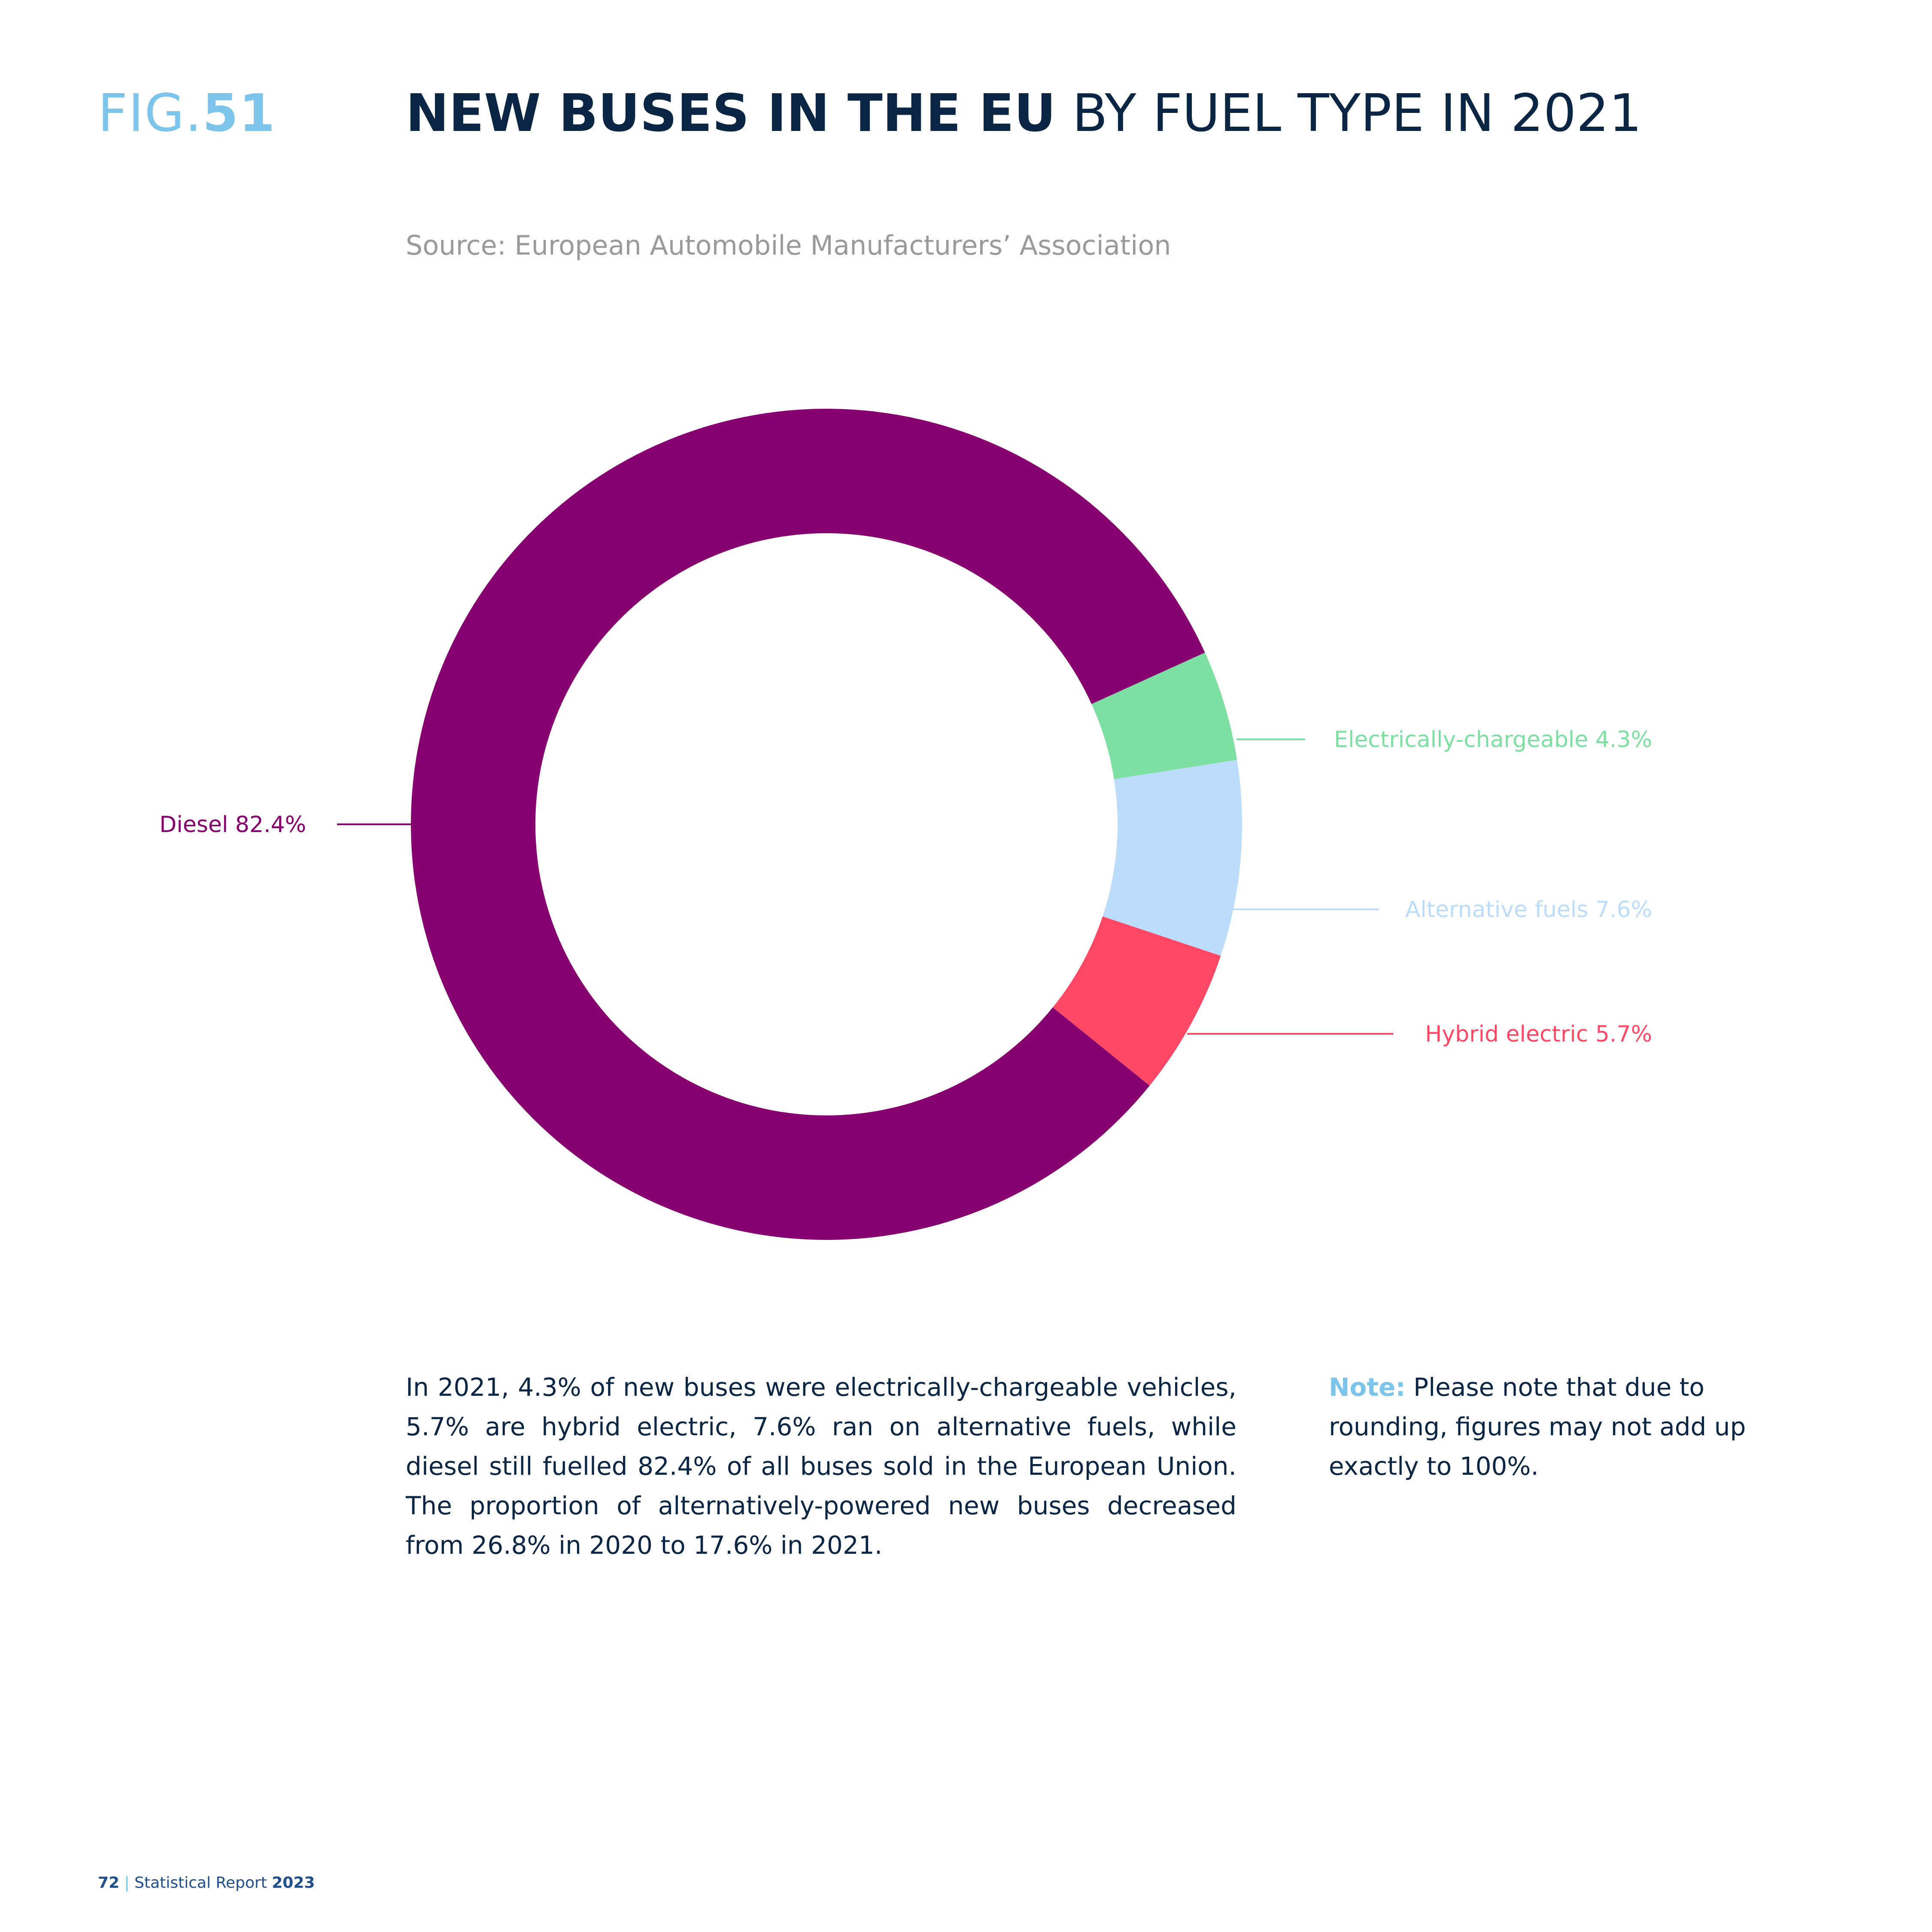  What do you see at coordinates (1493, 740) in the screenshot?
I see `label-electrically-chargeable: Electrically-chargeable 4.3%` at bounding box center [1493, 740].